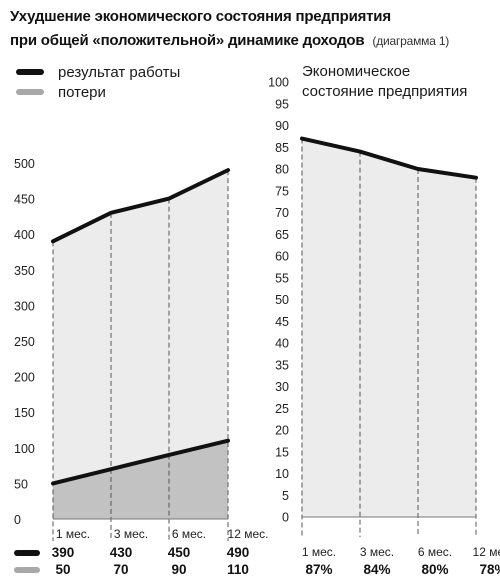  What do you see at coordinates (63, 552) in the screenshot?
I see `table-value-result: 390` at bounding box center [63, 552].